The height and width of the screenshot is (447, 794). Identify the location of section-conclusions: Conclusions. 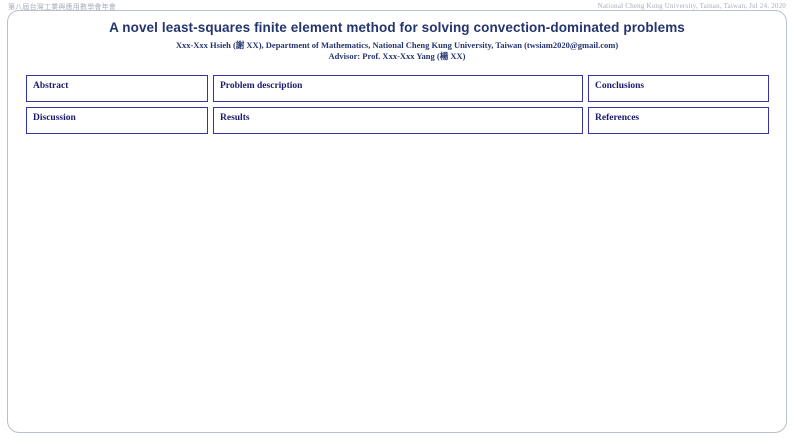
(678, 88).